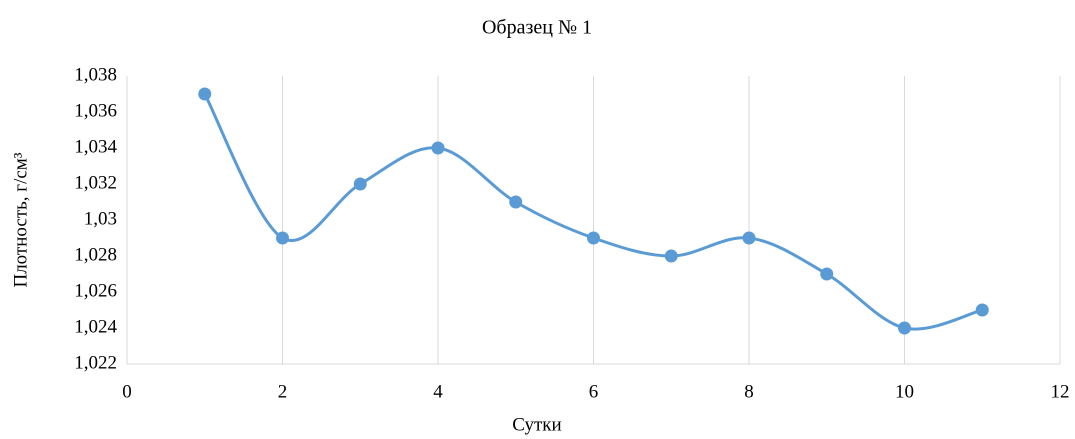  I want to click on x-tick-label: 12, so click(1060, 391).